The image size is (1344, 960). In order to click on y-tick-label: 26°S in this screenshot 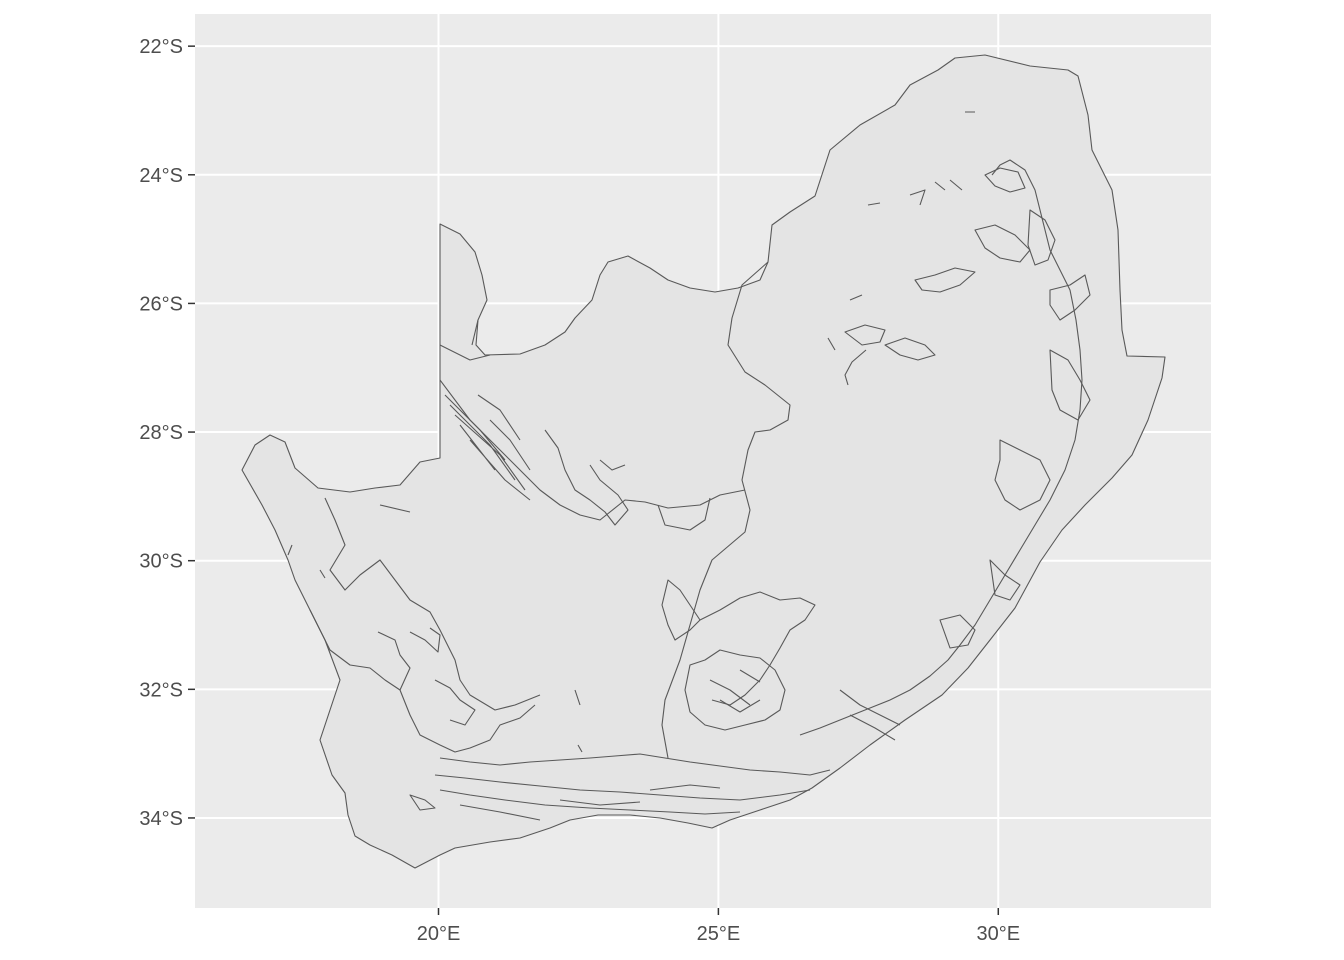, I will do `click(161, 304)`.